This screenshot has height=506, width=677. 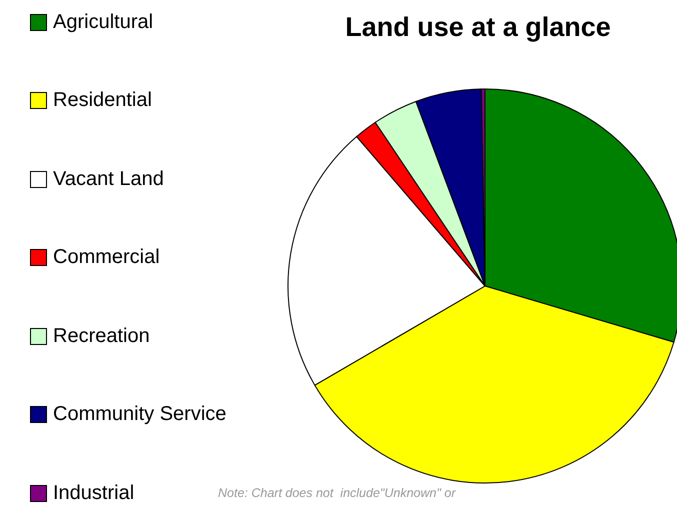 I want to click on legend-label: Industrial, so click(x=93, y=493).